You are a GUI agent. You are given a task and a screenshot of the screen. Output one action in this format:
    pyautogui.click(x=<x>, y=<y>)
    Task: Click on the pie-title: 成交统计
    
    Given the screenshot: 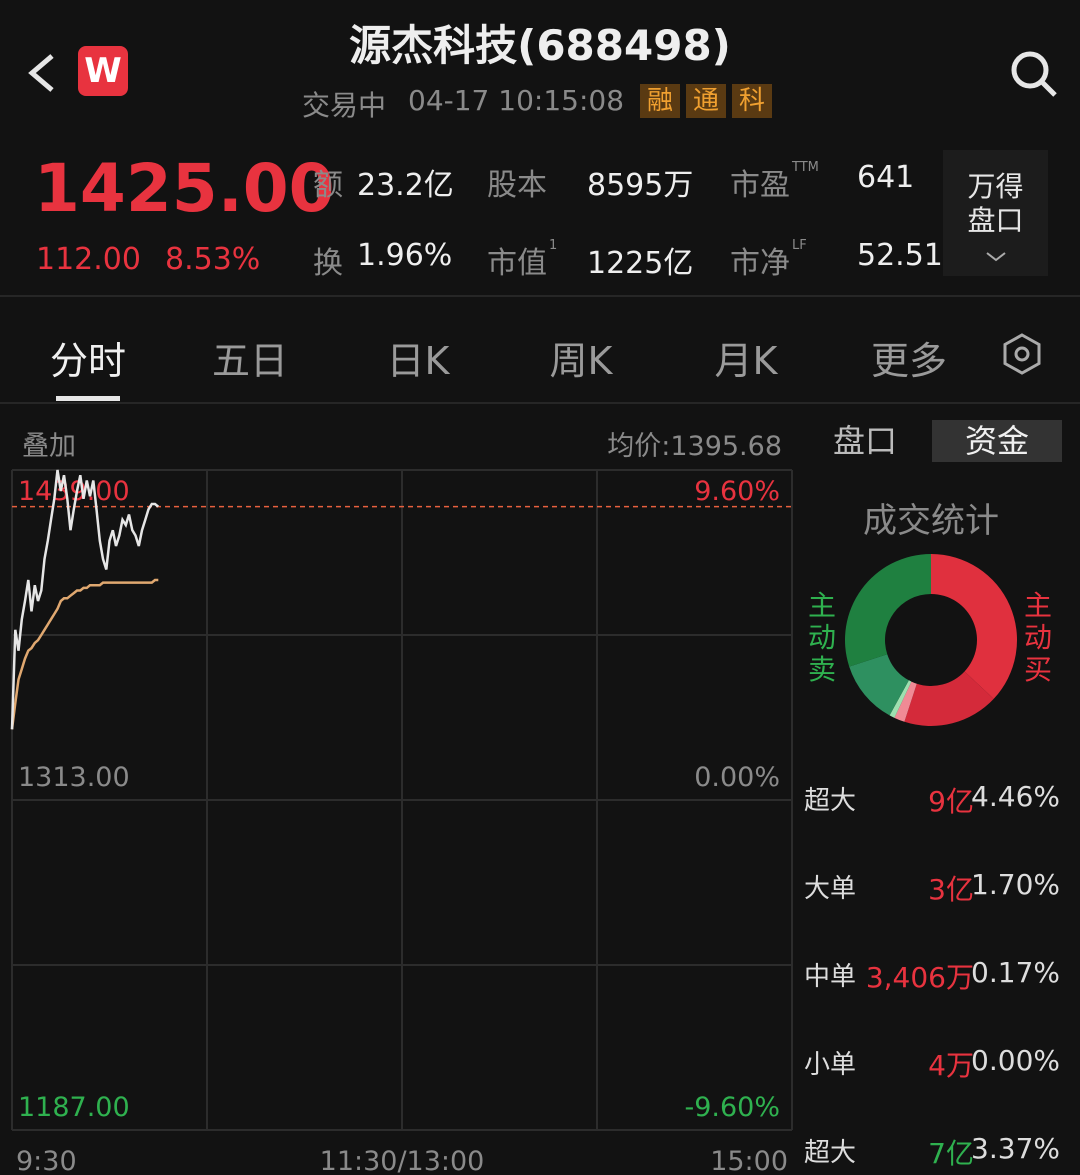 What is the action you would take?
    pyautogui.click(x=931, y=521)
    